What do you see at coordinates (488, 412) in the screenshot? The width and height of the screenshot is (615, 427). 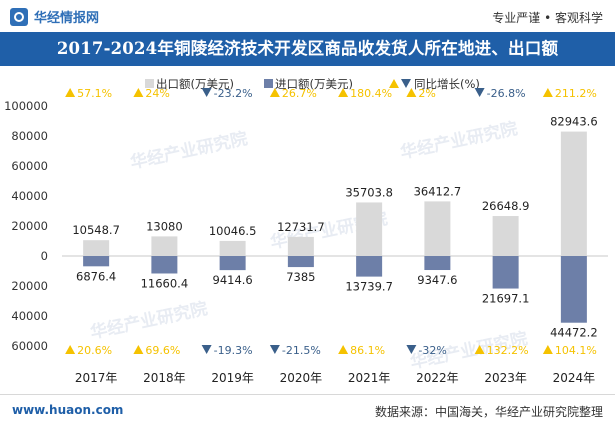 I see `footer-source: 数据来源：中国海关，华经产业研究院整理` at bounding box center [488, 412].